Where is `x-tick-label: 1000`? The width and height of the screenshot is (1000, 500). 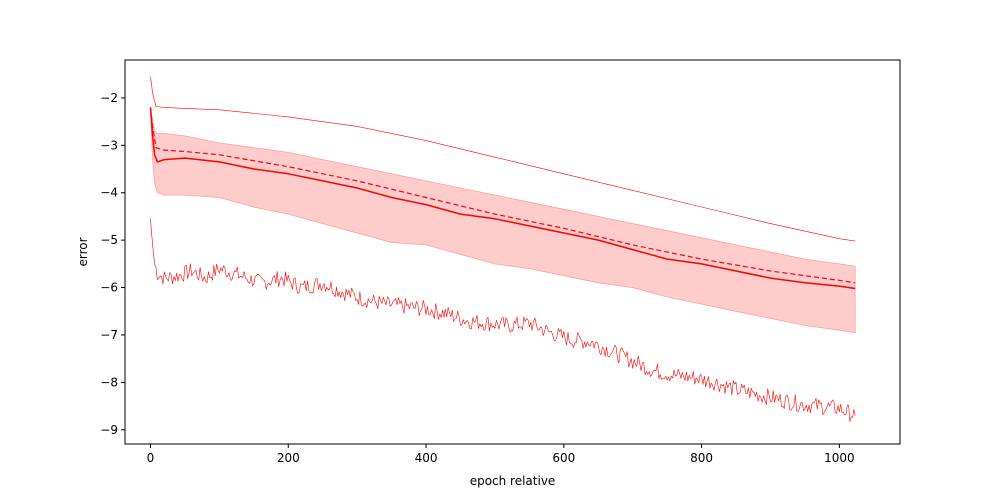
x-tick-label: 1000 is located at coordinates (839, 458).